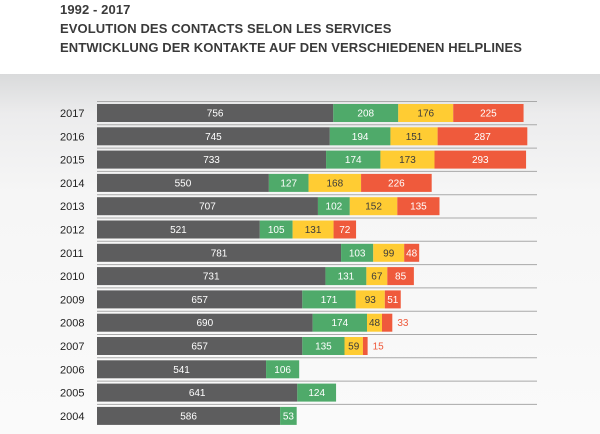  I want to click on data-label: 208, so click(365, 114).